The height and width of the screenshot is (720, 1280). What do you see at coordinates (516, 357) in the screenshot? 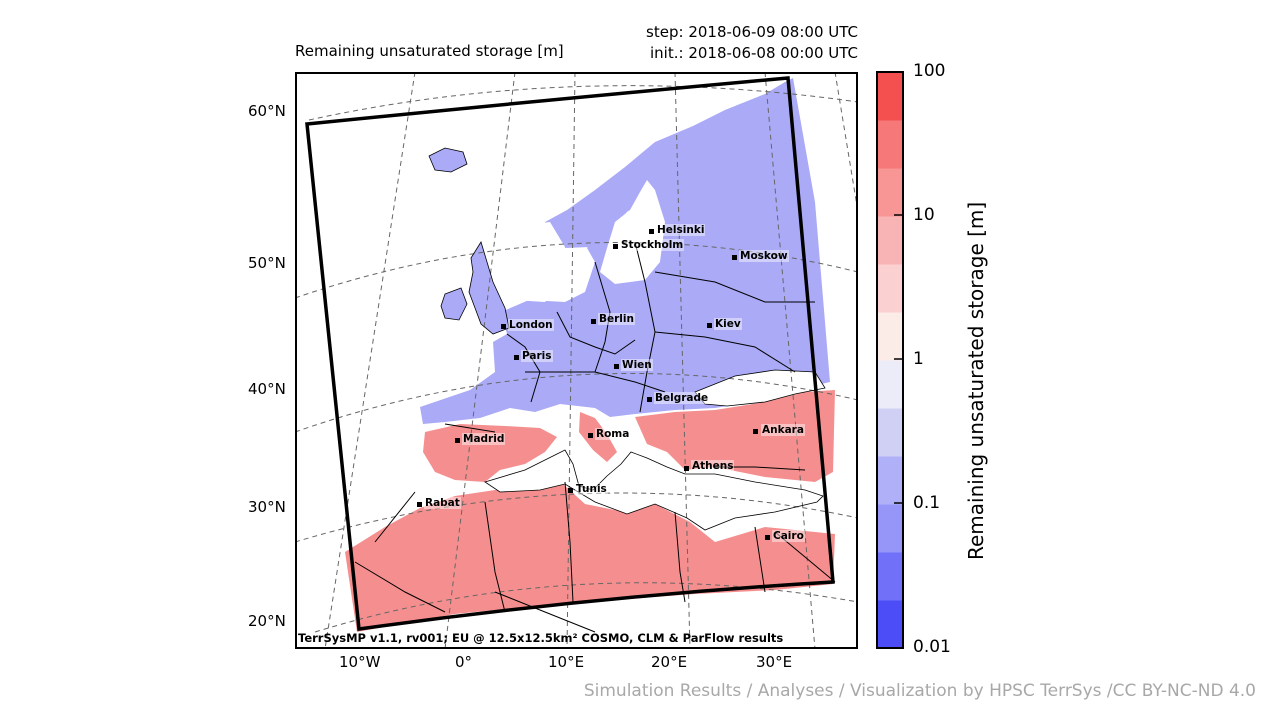
I see `city-marker-paris` at bounding box center [516, 357].